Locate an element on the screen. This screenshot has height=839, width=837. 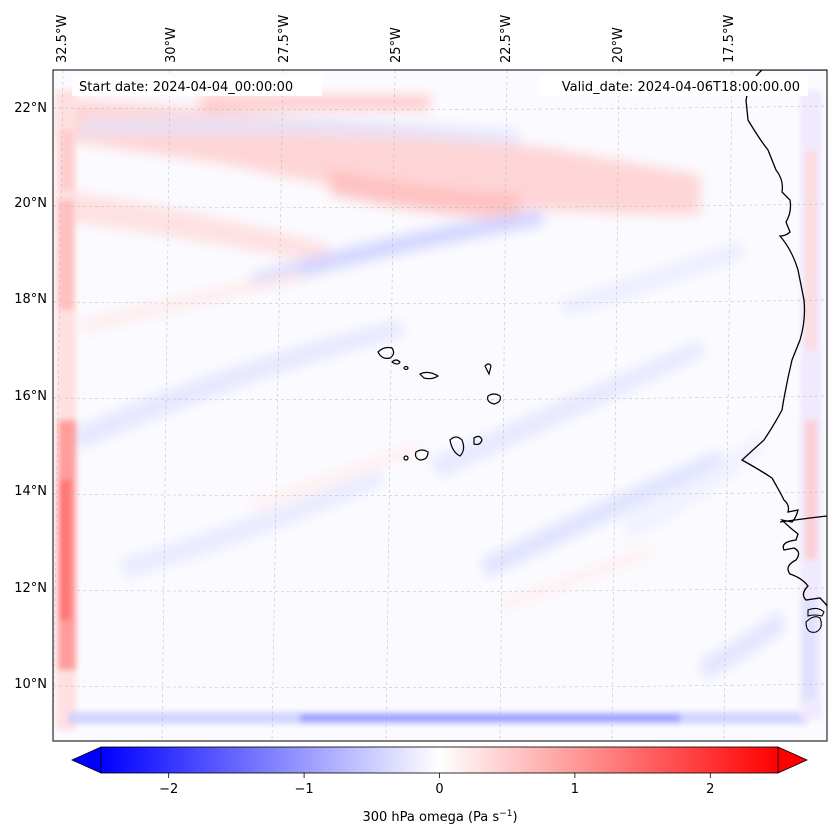
start-date-box is located at coordinates (197, 86).